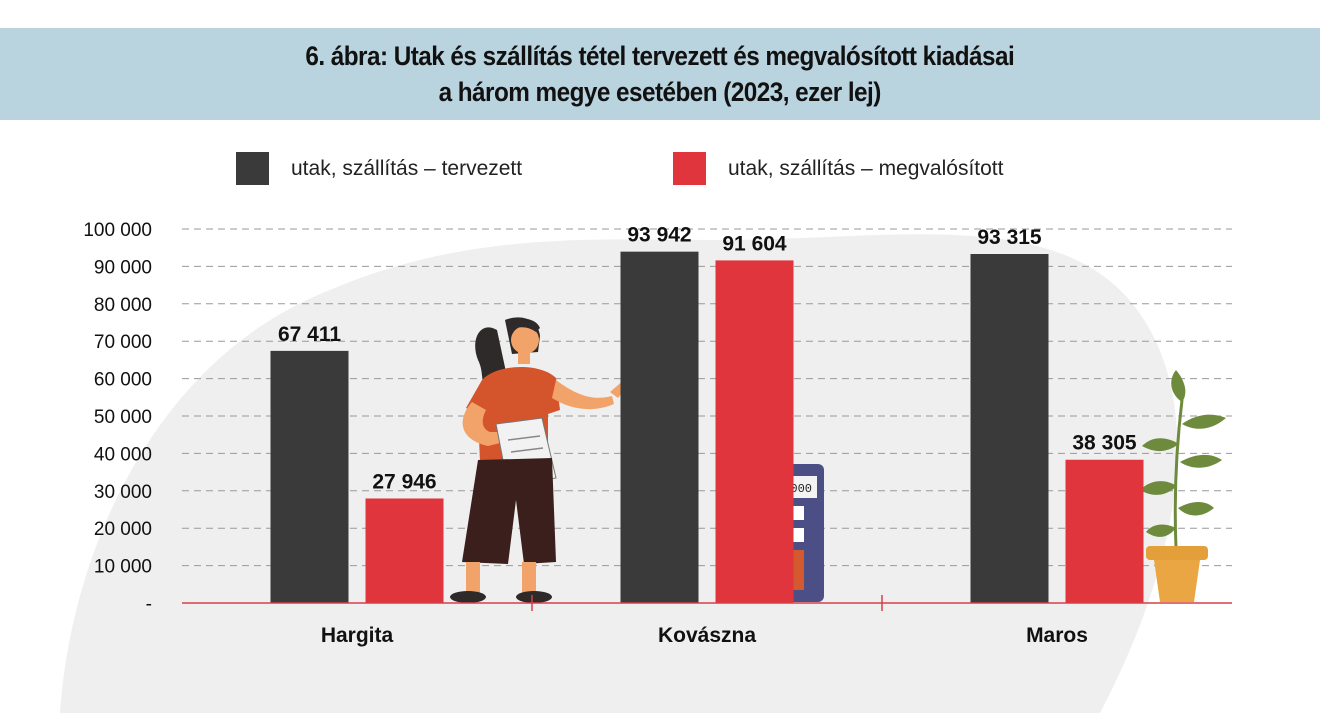  Describe the element at coordinates (123, 529) in the screenshot. I see `y-tick-label: 20 000` at that location.